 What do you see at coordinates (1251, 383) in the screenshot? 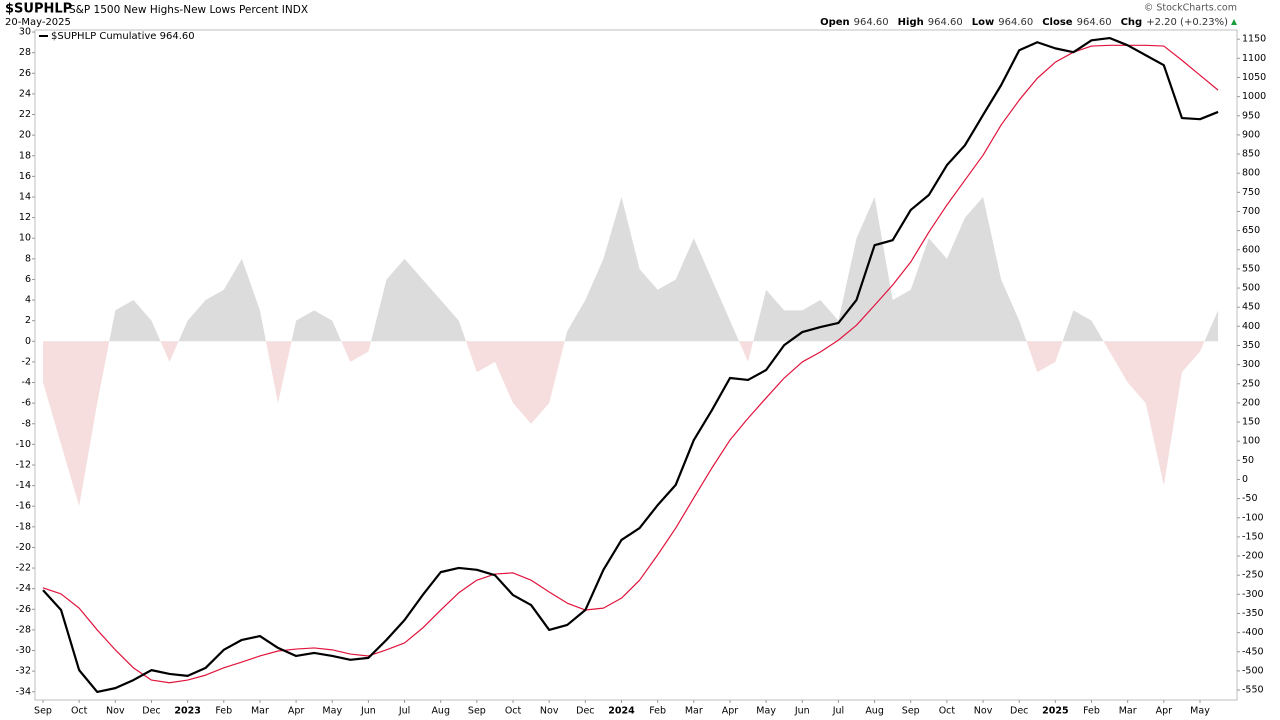
I see `y2-tick-label: 250` at bounding box center [1251, 383].